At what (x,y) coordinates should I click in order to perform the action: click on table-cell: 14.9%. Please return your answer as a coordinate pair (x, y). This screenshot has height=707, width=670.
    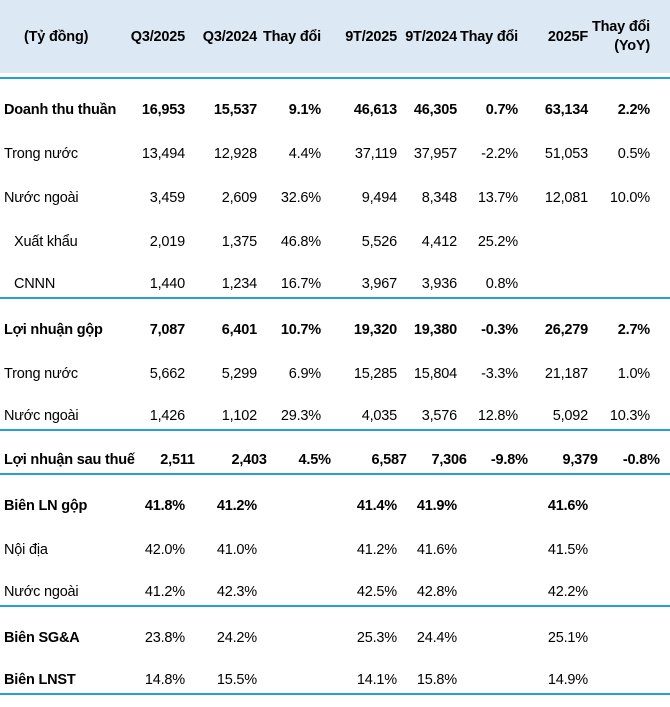
    Looking at the image, I should click on (567, 680).